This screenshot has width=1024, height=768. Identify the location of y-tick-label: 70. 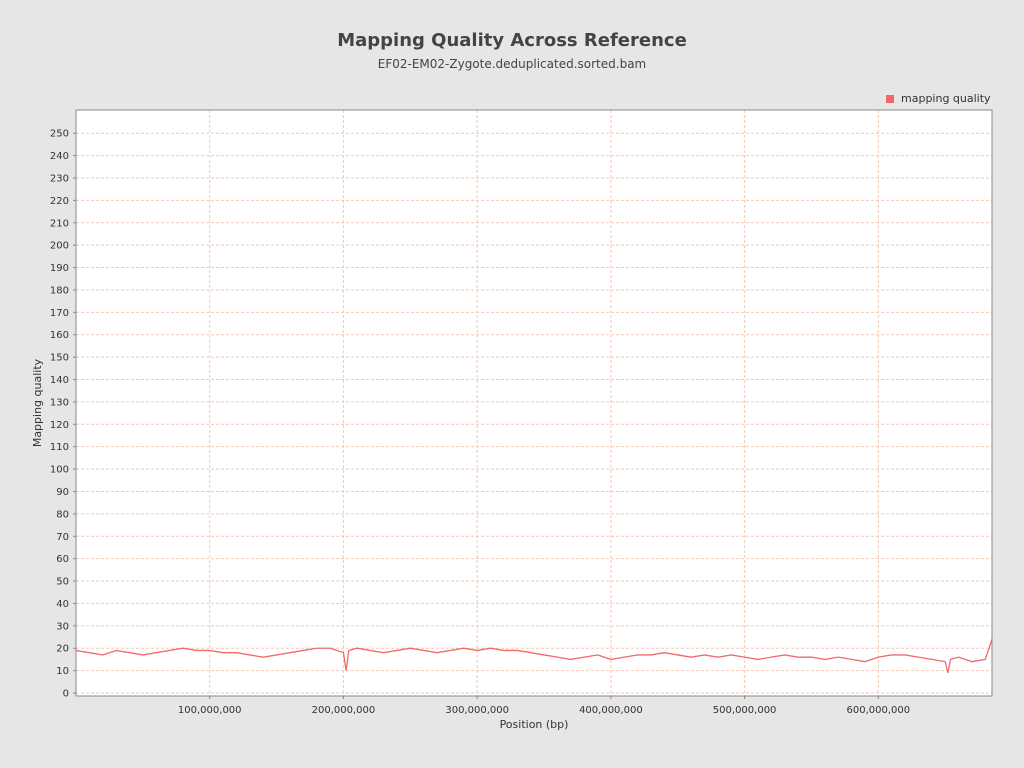
(62, 537).